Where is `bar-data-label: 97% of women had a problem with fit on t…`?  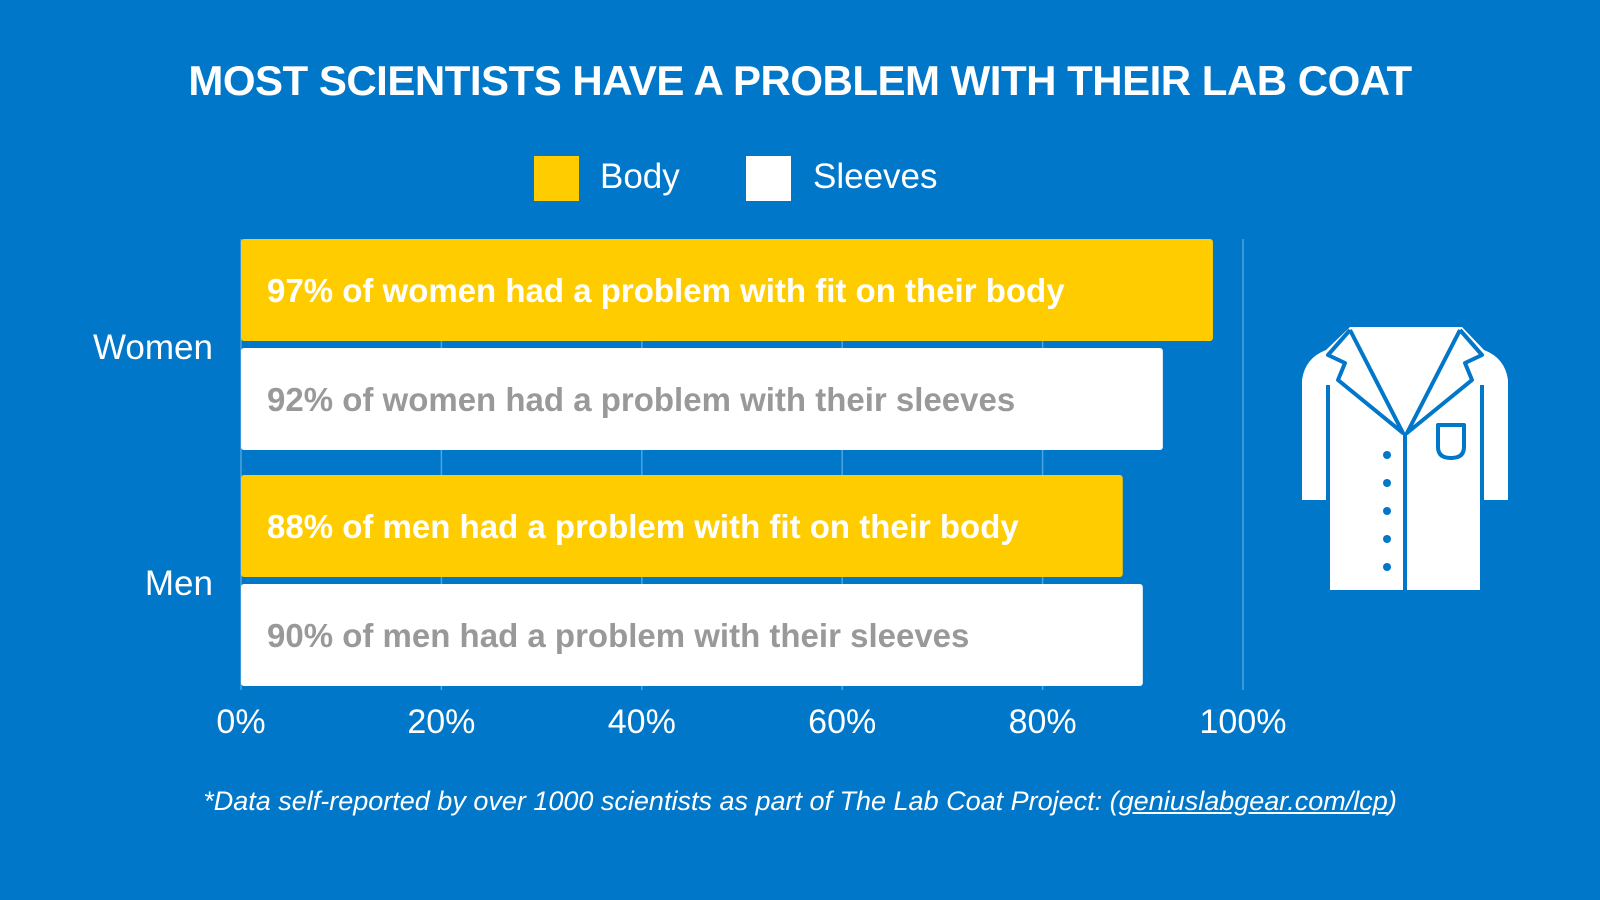
bar-data-label: 97% of women had a problem with fit on t… is located at coordinates (666, 290).